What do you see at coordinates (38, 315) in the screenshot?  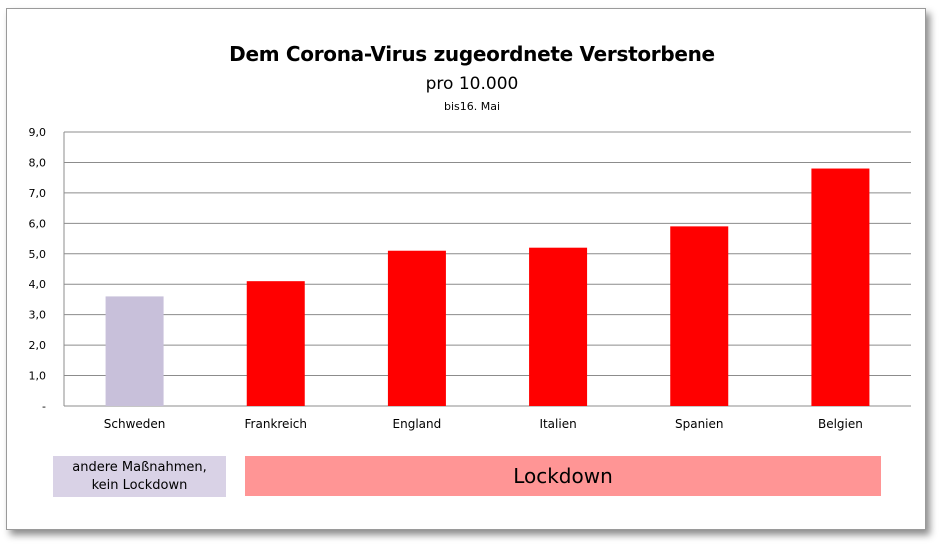 I see `y-tick-label: 3,0` at bounding box center [38, 315].